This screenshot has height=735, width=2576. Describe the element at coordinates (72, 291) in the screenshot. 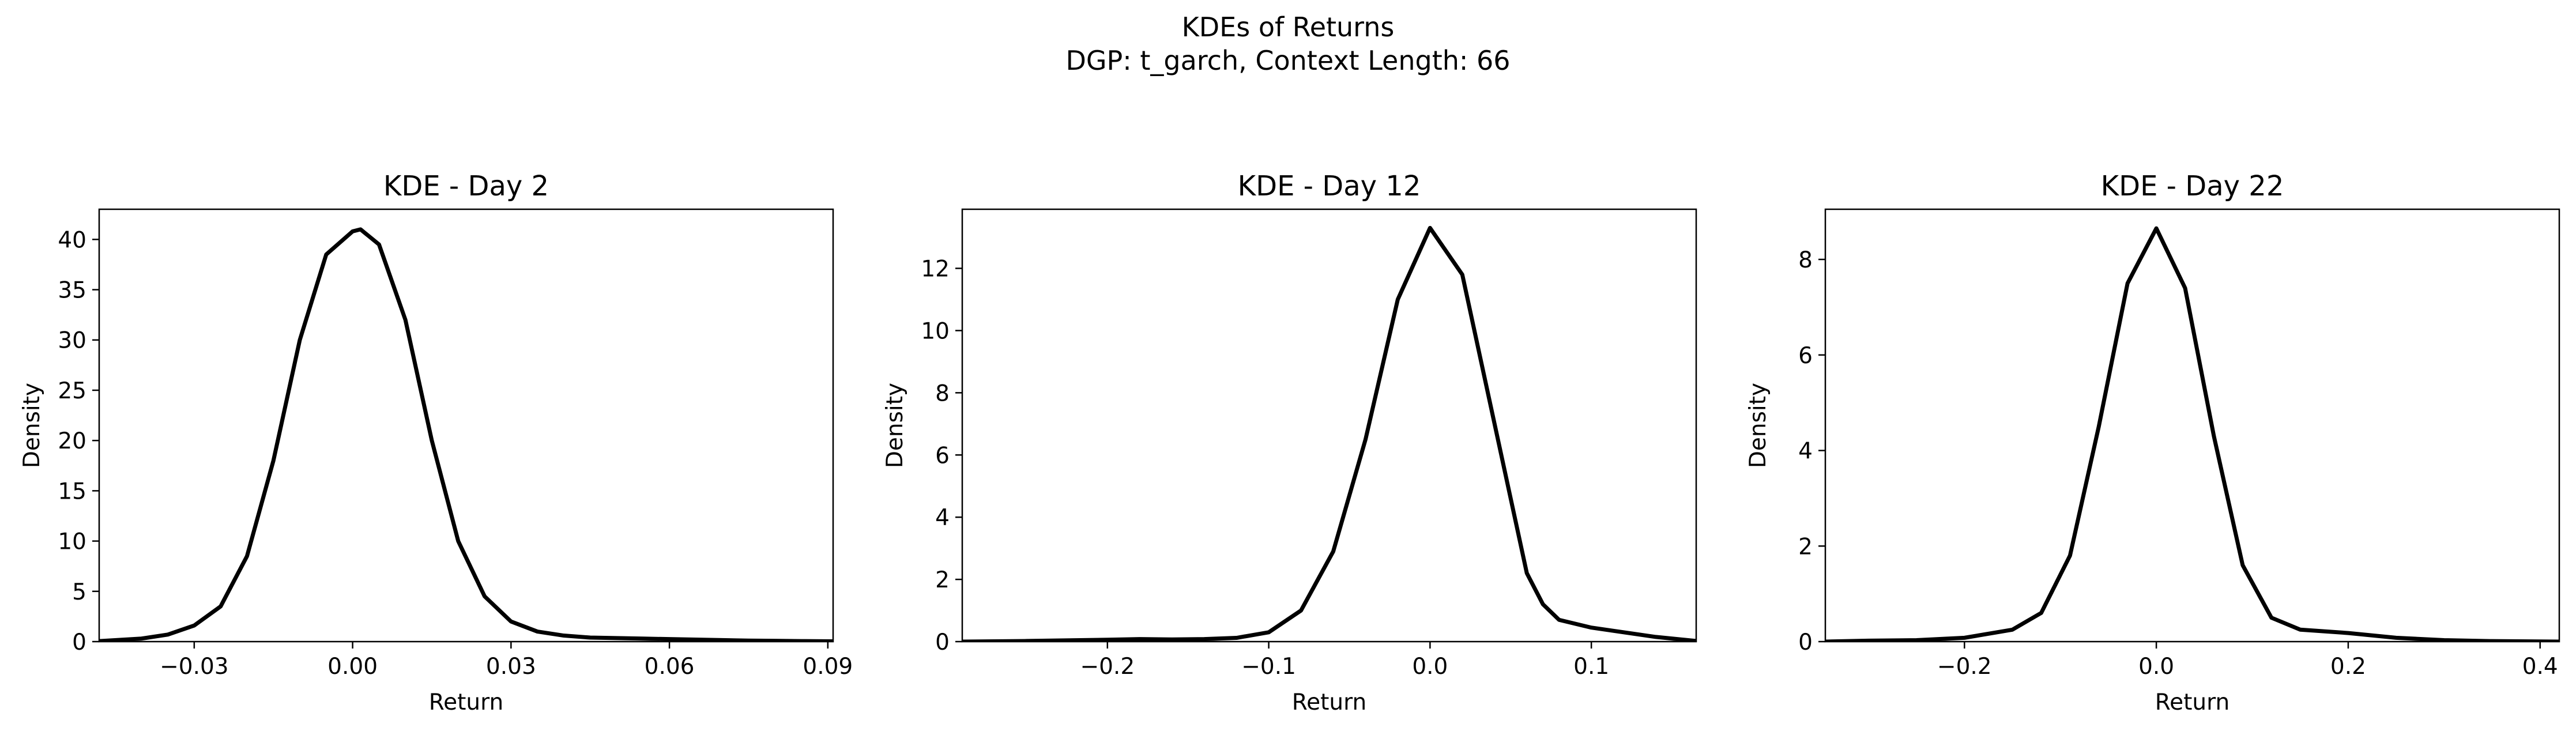

I see `y-tick-label: 35` at that location.